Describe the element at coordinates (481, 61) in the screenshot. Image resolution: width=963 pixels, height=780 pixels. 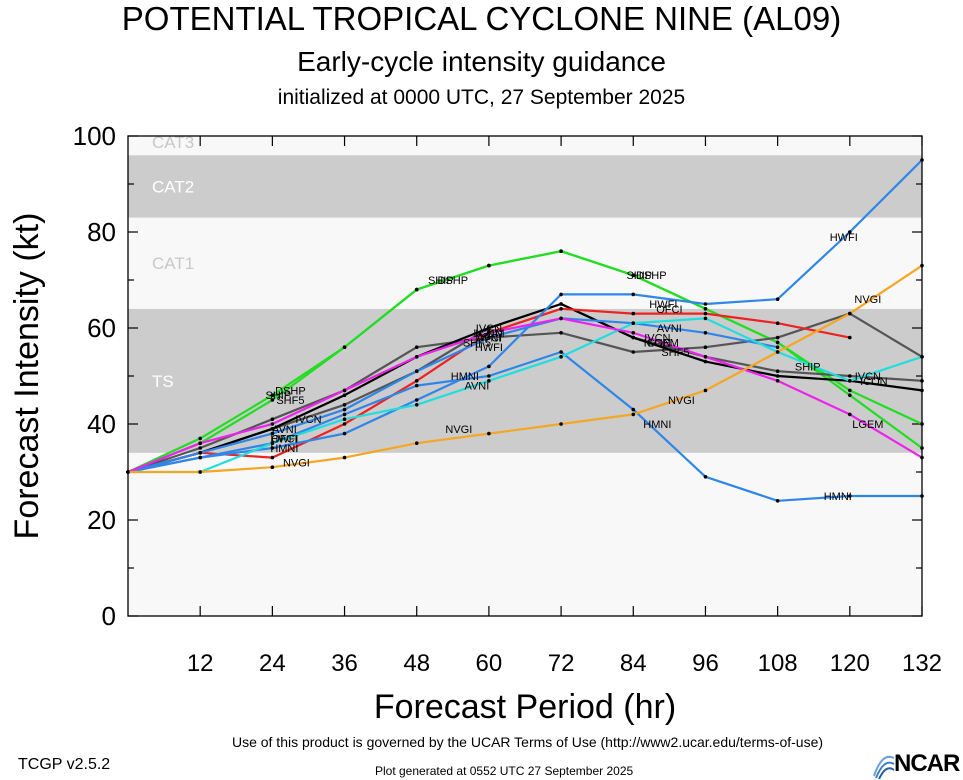
I see `chart-subtitle: Early-cycle intensity guidance` at that location.